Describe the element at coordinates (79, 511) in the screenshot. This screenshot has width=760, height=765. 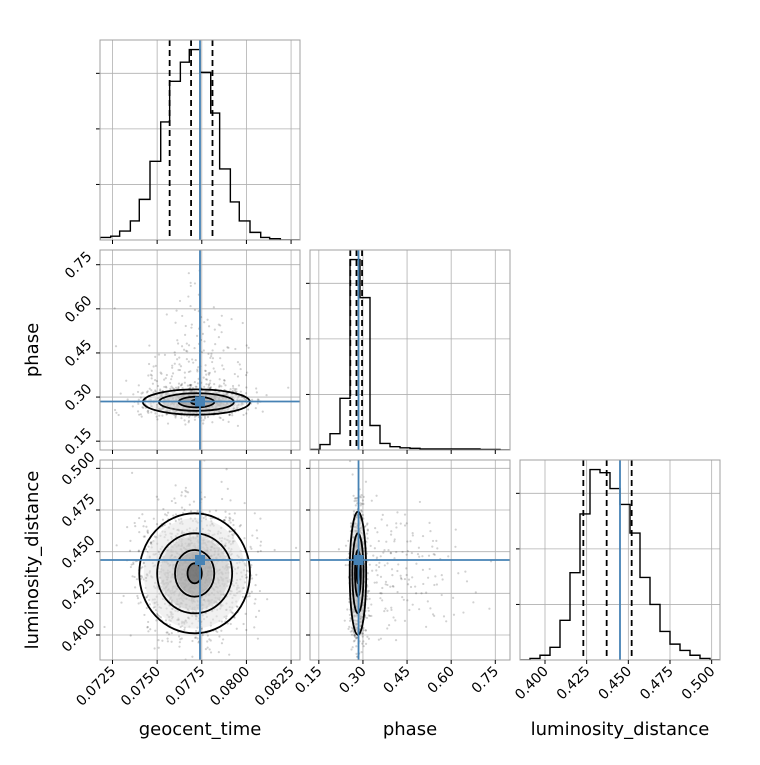
I see `y-tick-label-luminosity_distance: 0.475` at that location.